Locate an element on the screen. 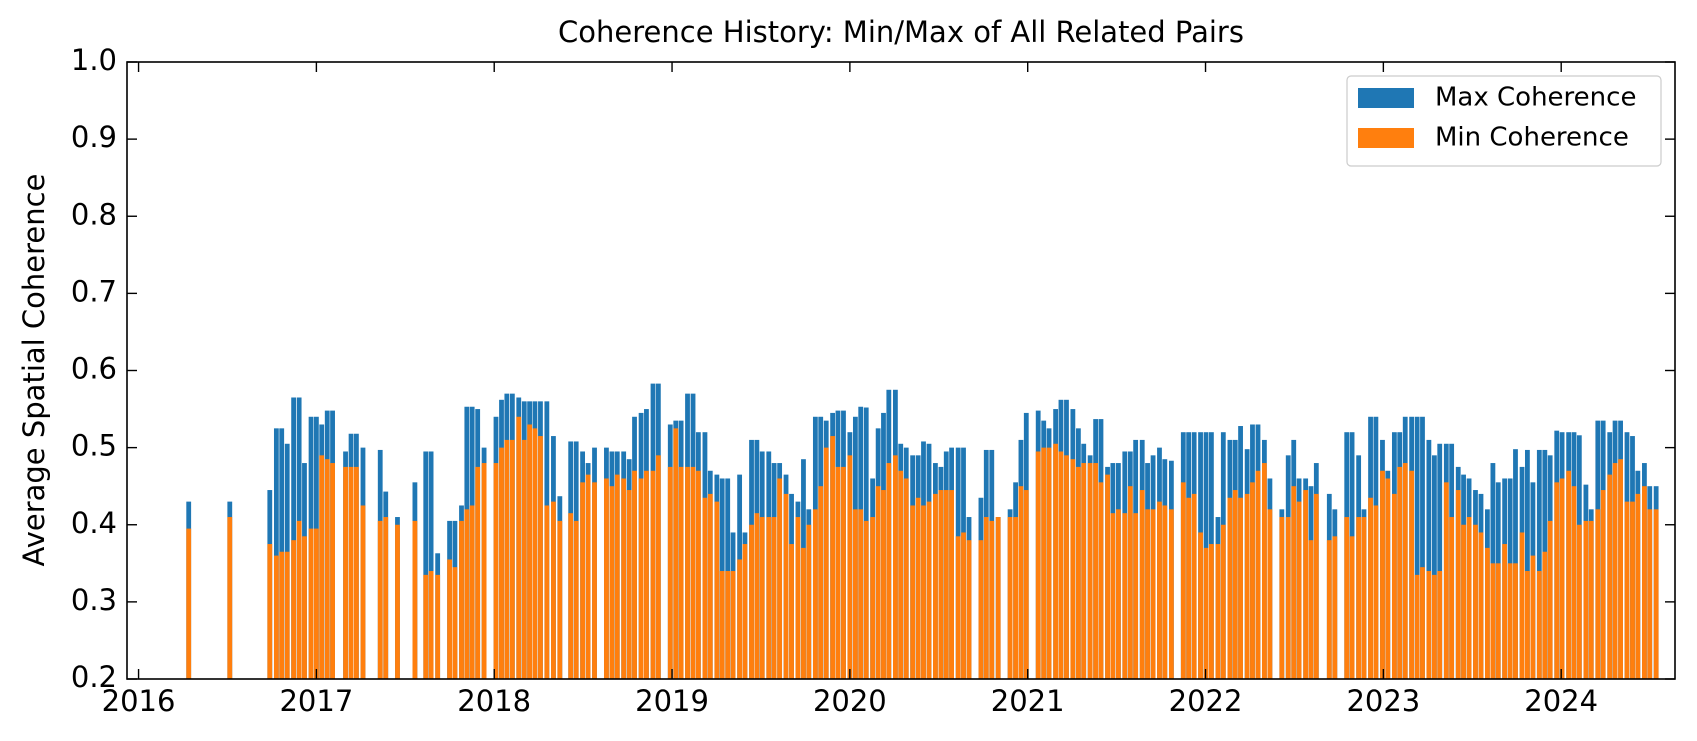 The height and width of the screenshot is (741, 1697). y-tick-label: 0.8 is located at coordinates (94, 214).